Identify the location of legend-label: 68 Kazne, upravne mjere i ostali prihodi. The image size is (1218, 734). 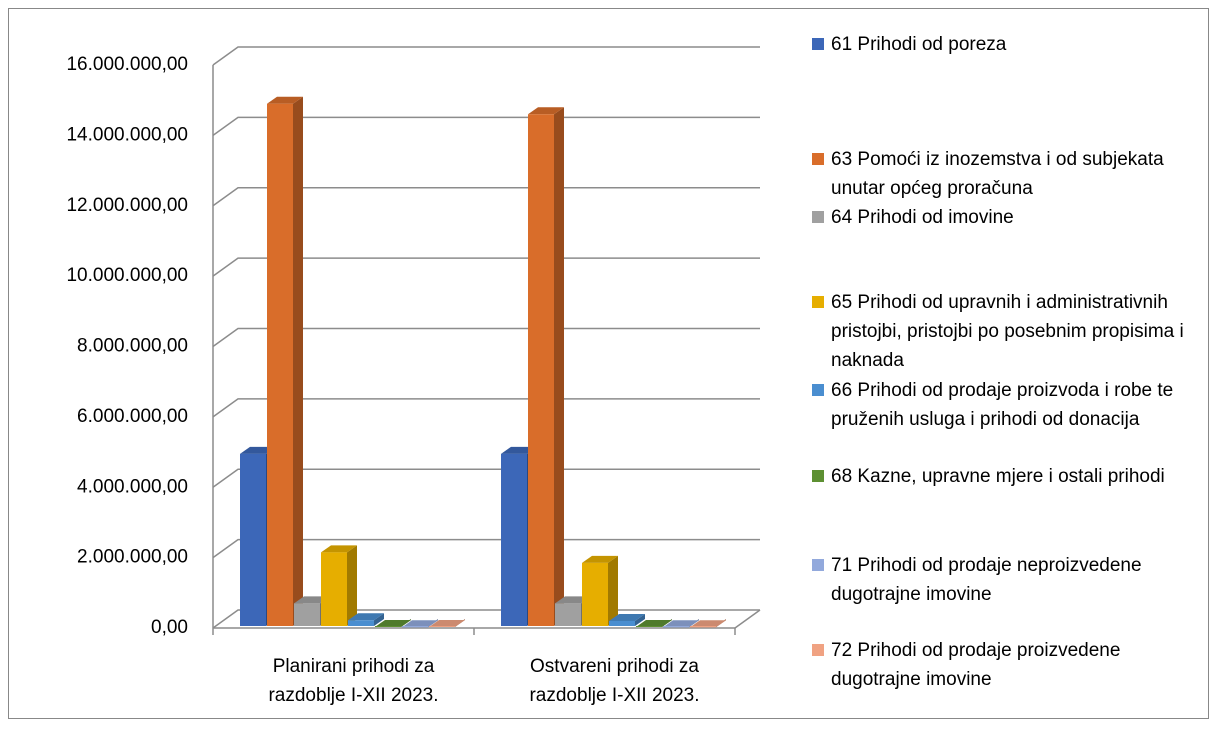
(998, 476).